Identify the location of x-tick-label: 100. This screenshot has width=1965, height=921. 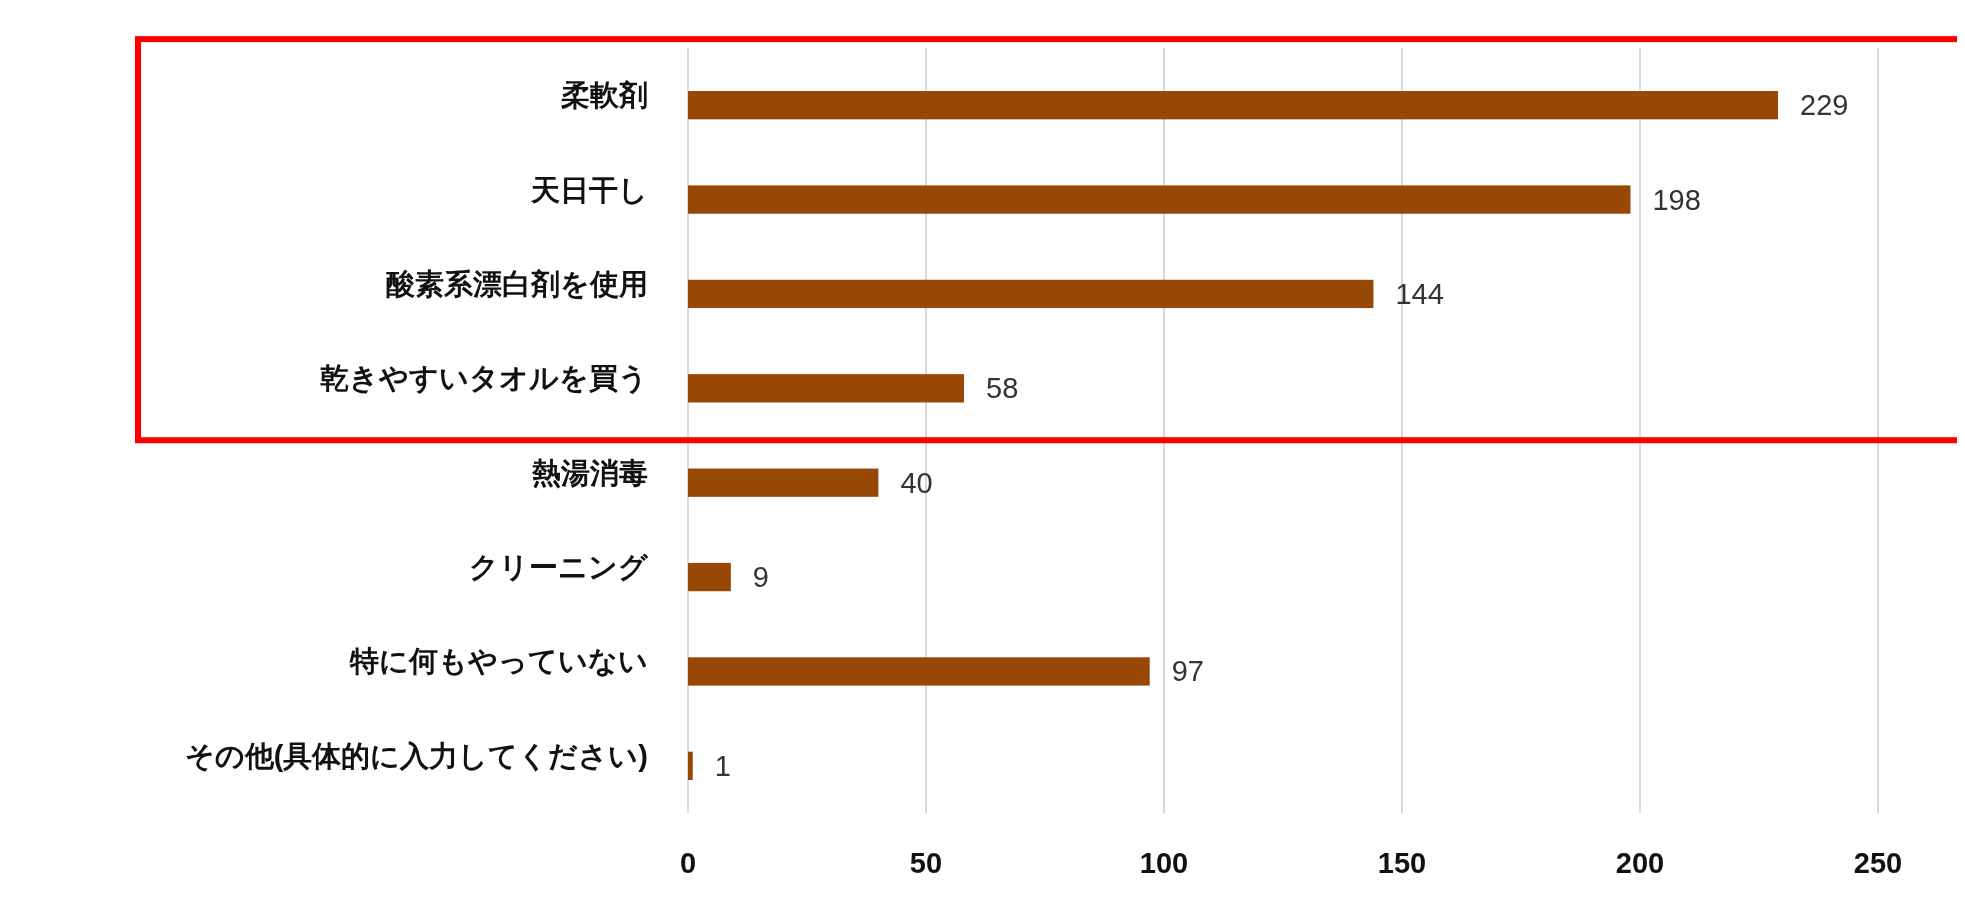
(1164, 863).